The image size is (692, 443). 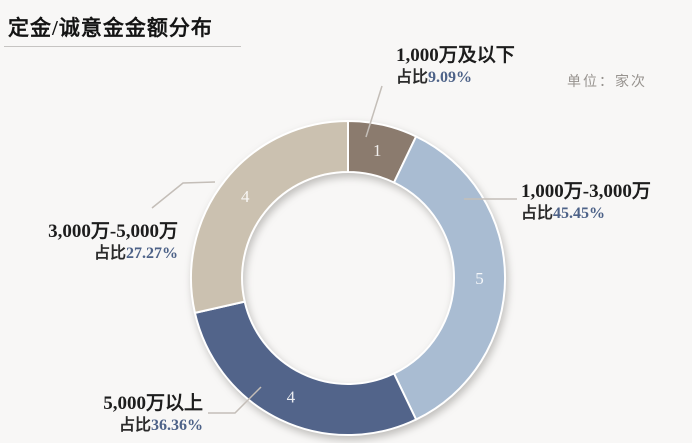 I want to click on page-title: 定金/诚意金金额分布, so click(x=110, y=28).